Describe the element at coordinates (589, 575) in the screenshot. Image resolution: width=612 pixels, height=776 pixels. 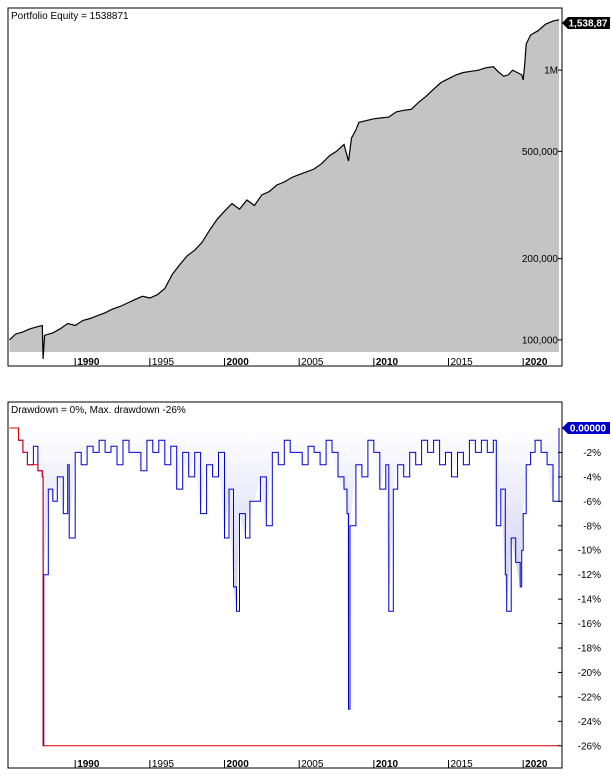
I see `drawdown-y-tick-label: -12%` at that location.